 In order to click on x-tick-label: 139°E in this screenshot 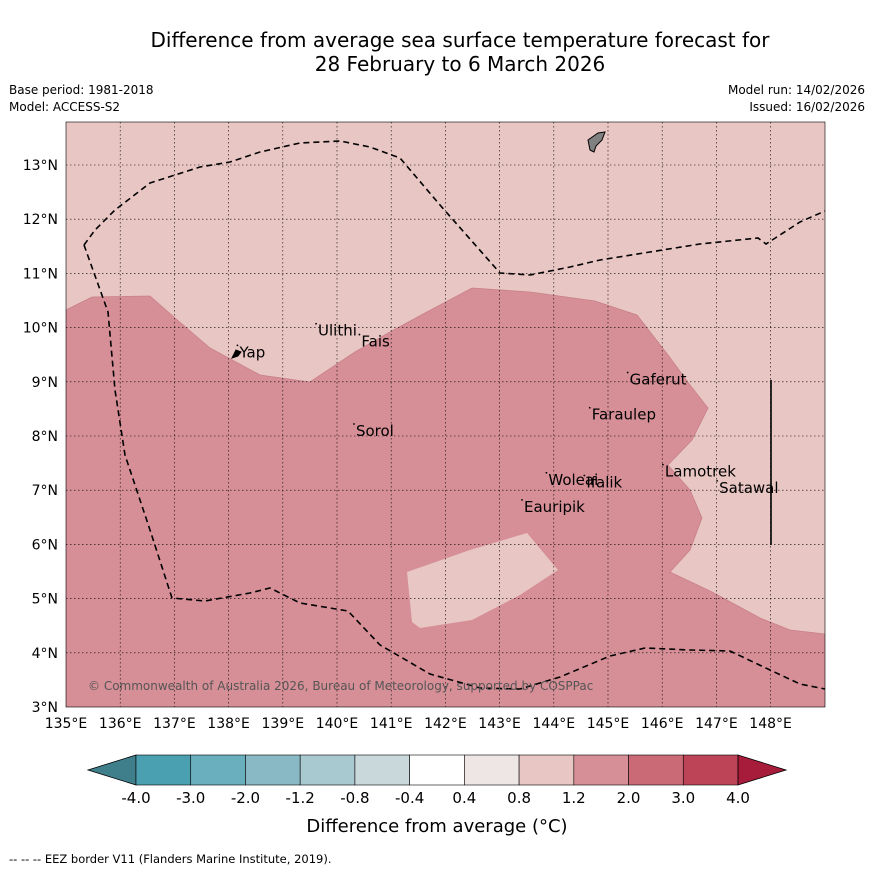, I will do `click(283, 724)`.